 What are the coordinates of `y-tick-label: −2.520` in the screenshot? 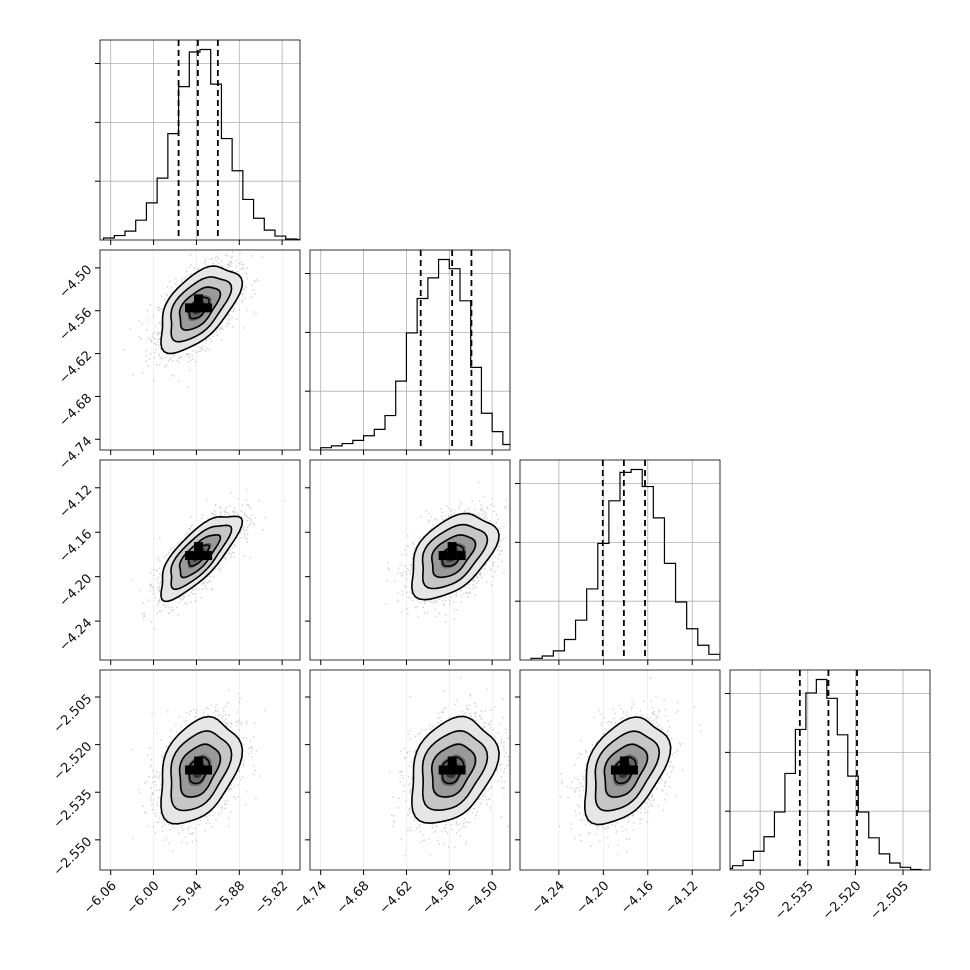 It's located at (73, 761).